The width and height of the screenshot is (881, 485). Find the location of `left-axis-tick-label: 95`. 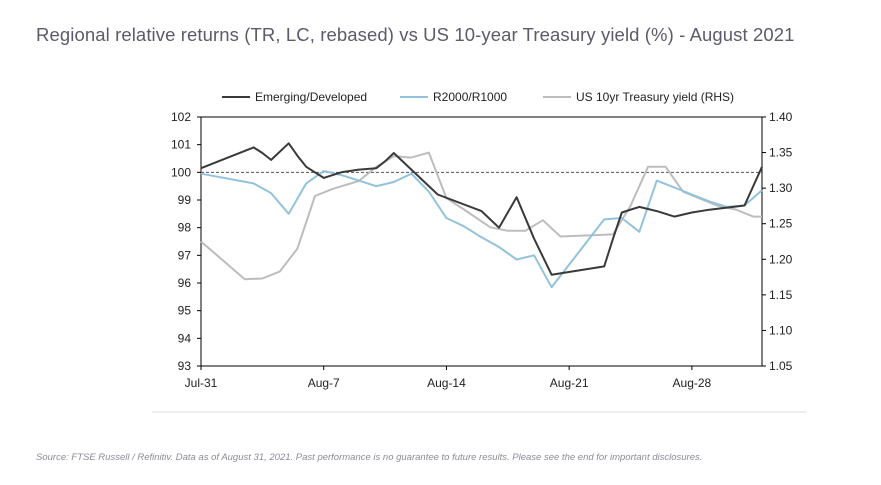

left-axis-tick-label: 95 is located at coordinates (185, 311).